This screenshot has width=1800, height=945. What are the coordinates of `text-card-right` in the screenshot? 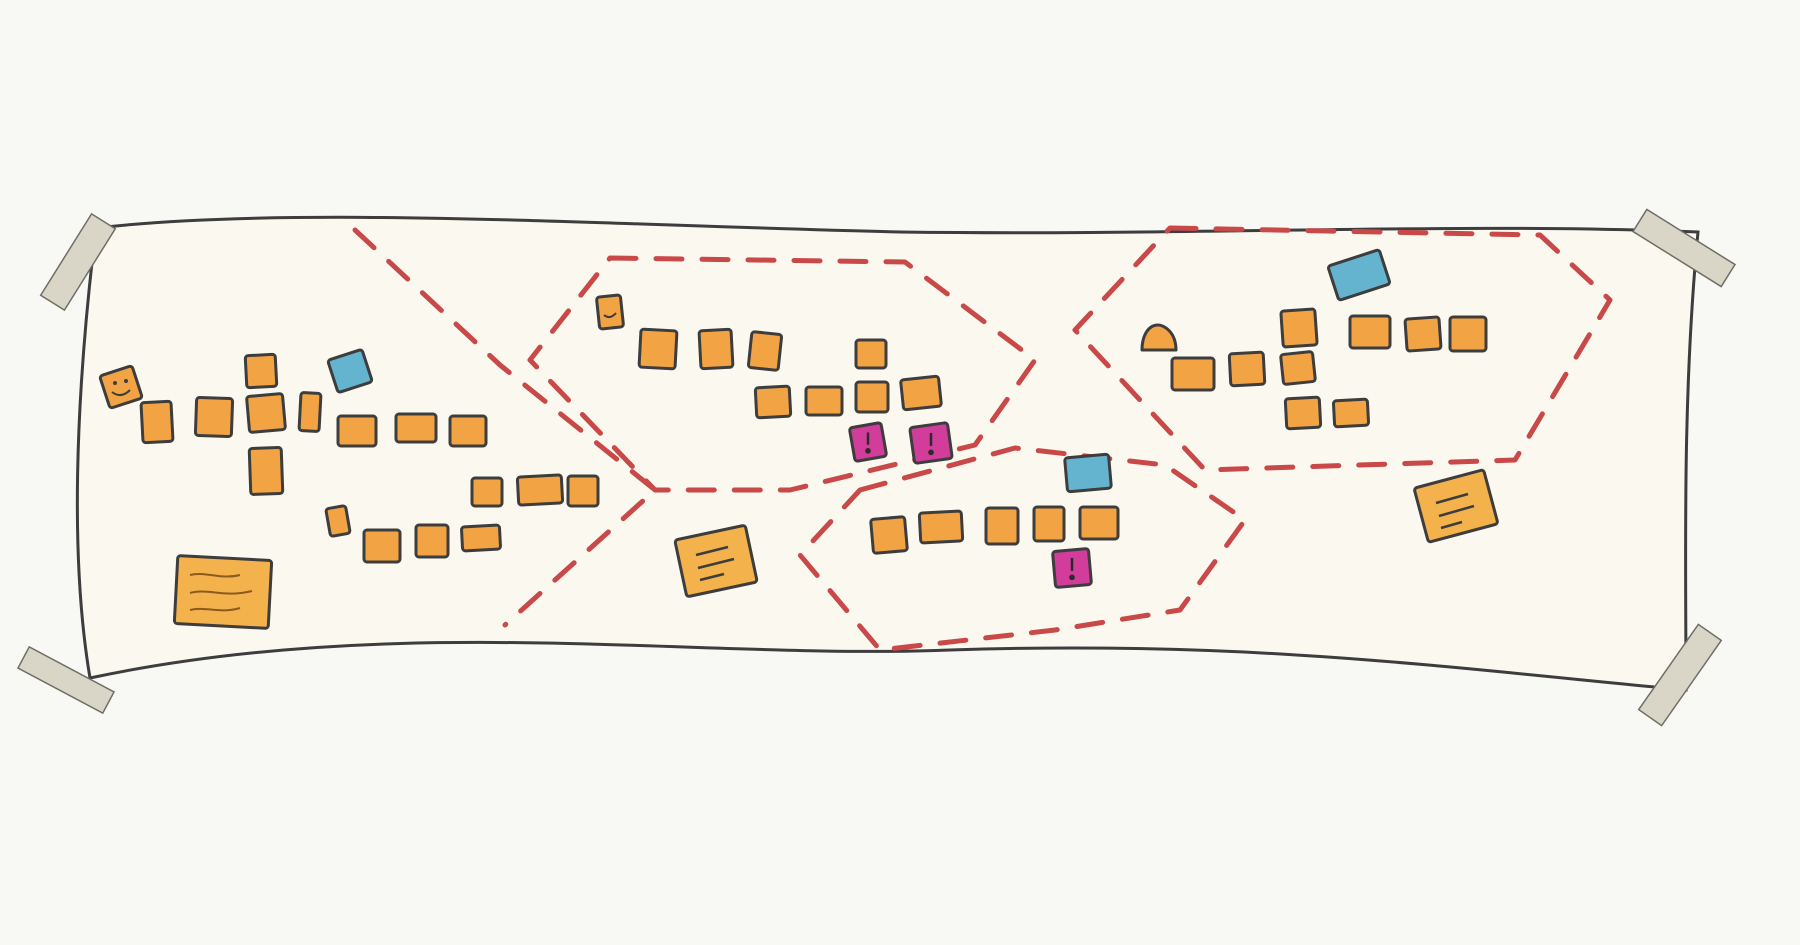 It's located at (1456, 506).